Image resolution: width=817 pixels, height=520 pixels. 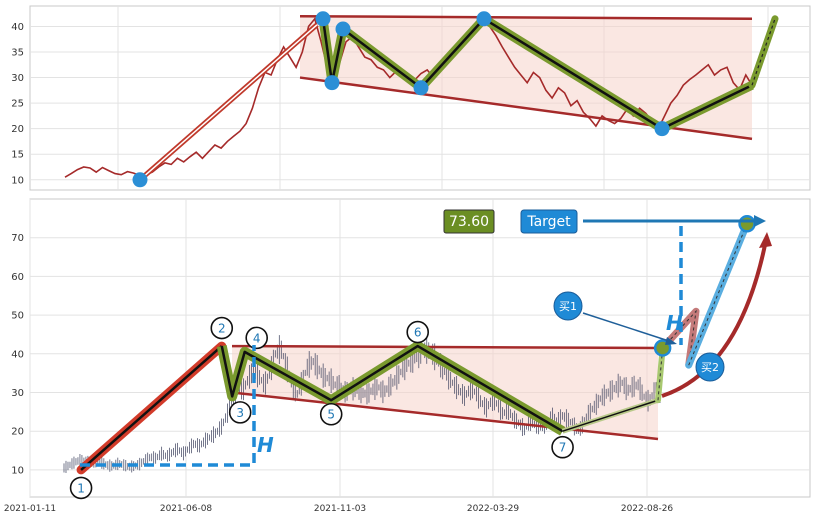 I want to click on pattern-y-ticks: 10 20 30 40 50 60 70, so click(x=17, y=354).